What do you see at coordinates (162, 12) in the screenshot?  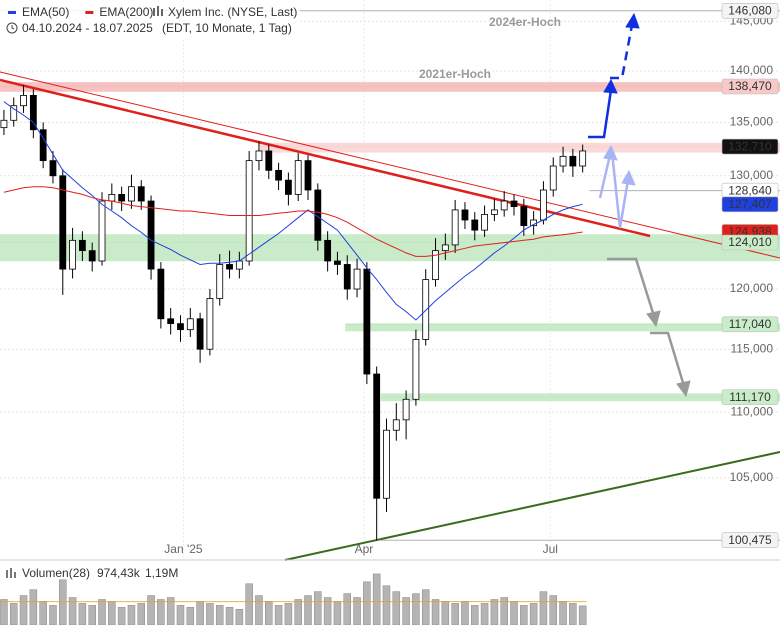 I see `icon` at bounding box center [162, 12].